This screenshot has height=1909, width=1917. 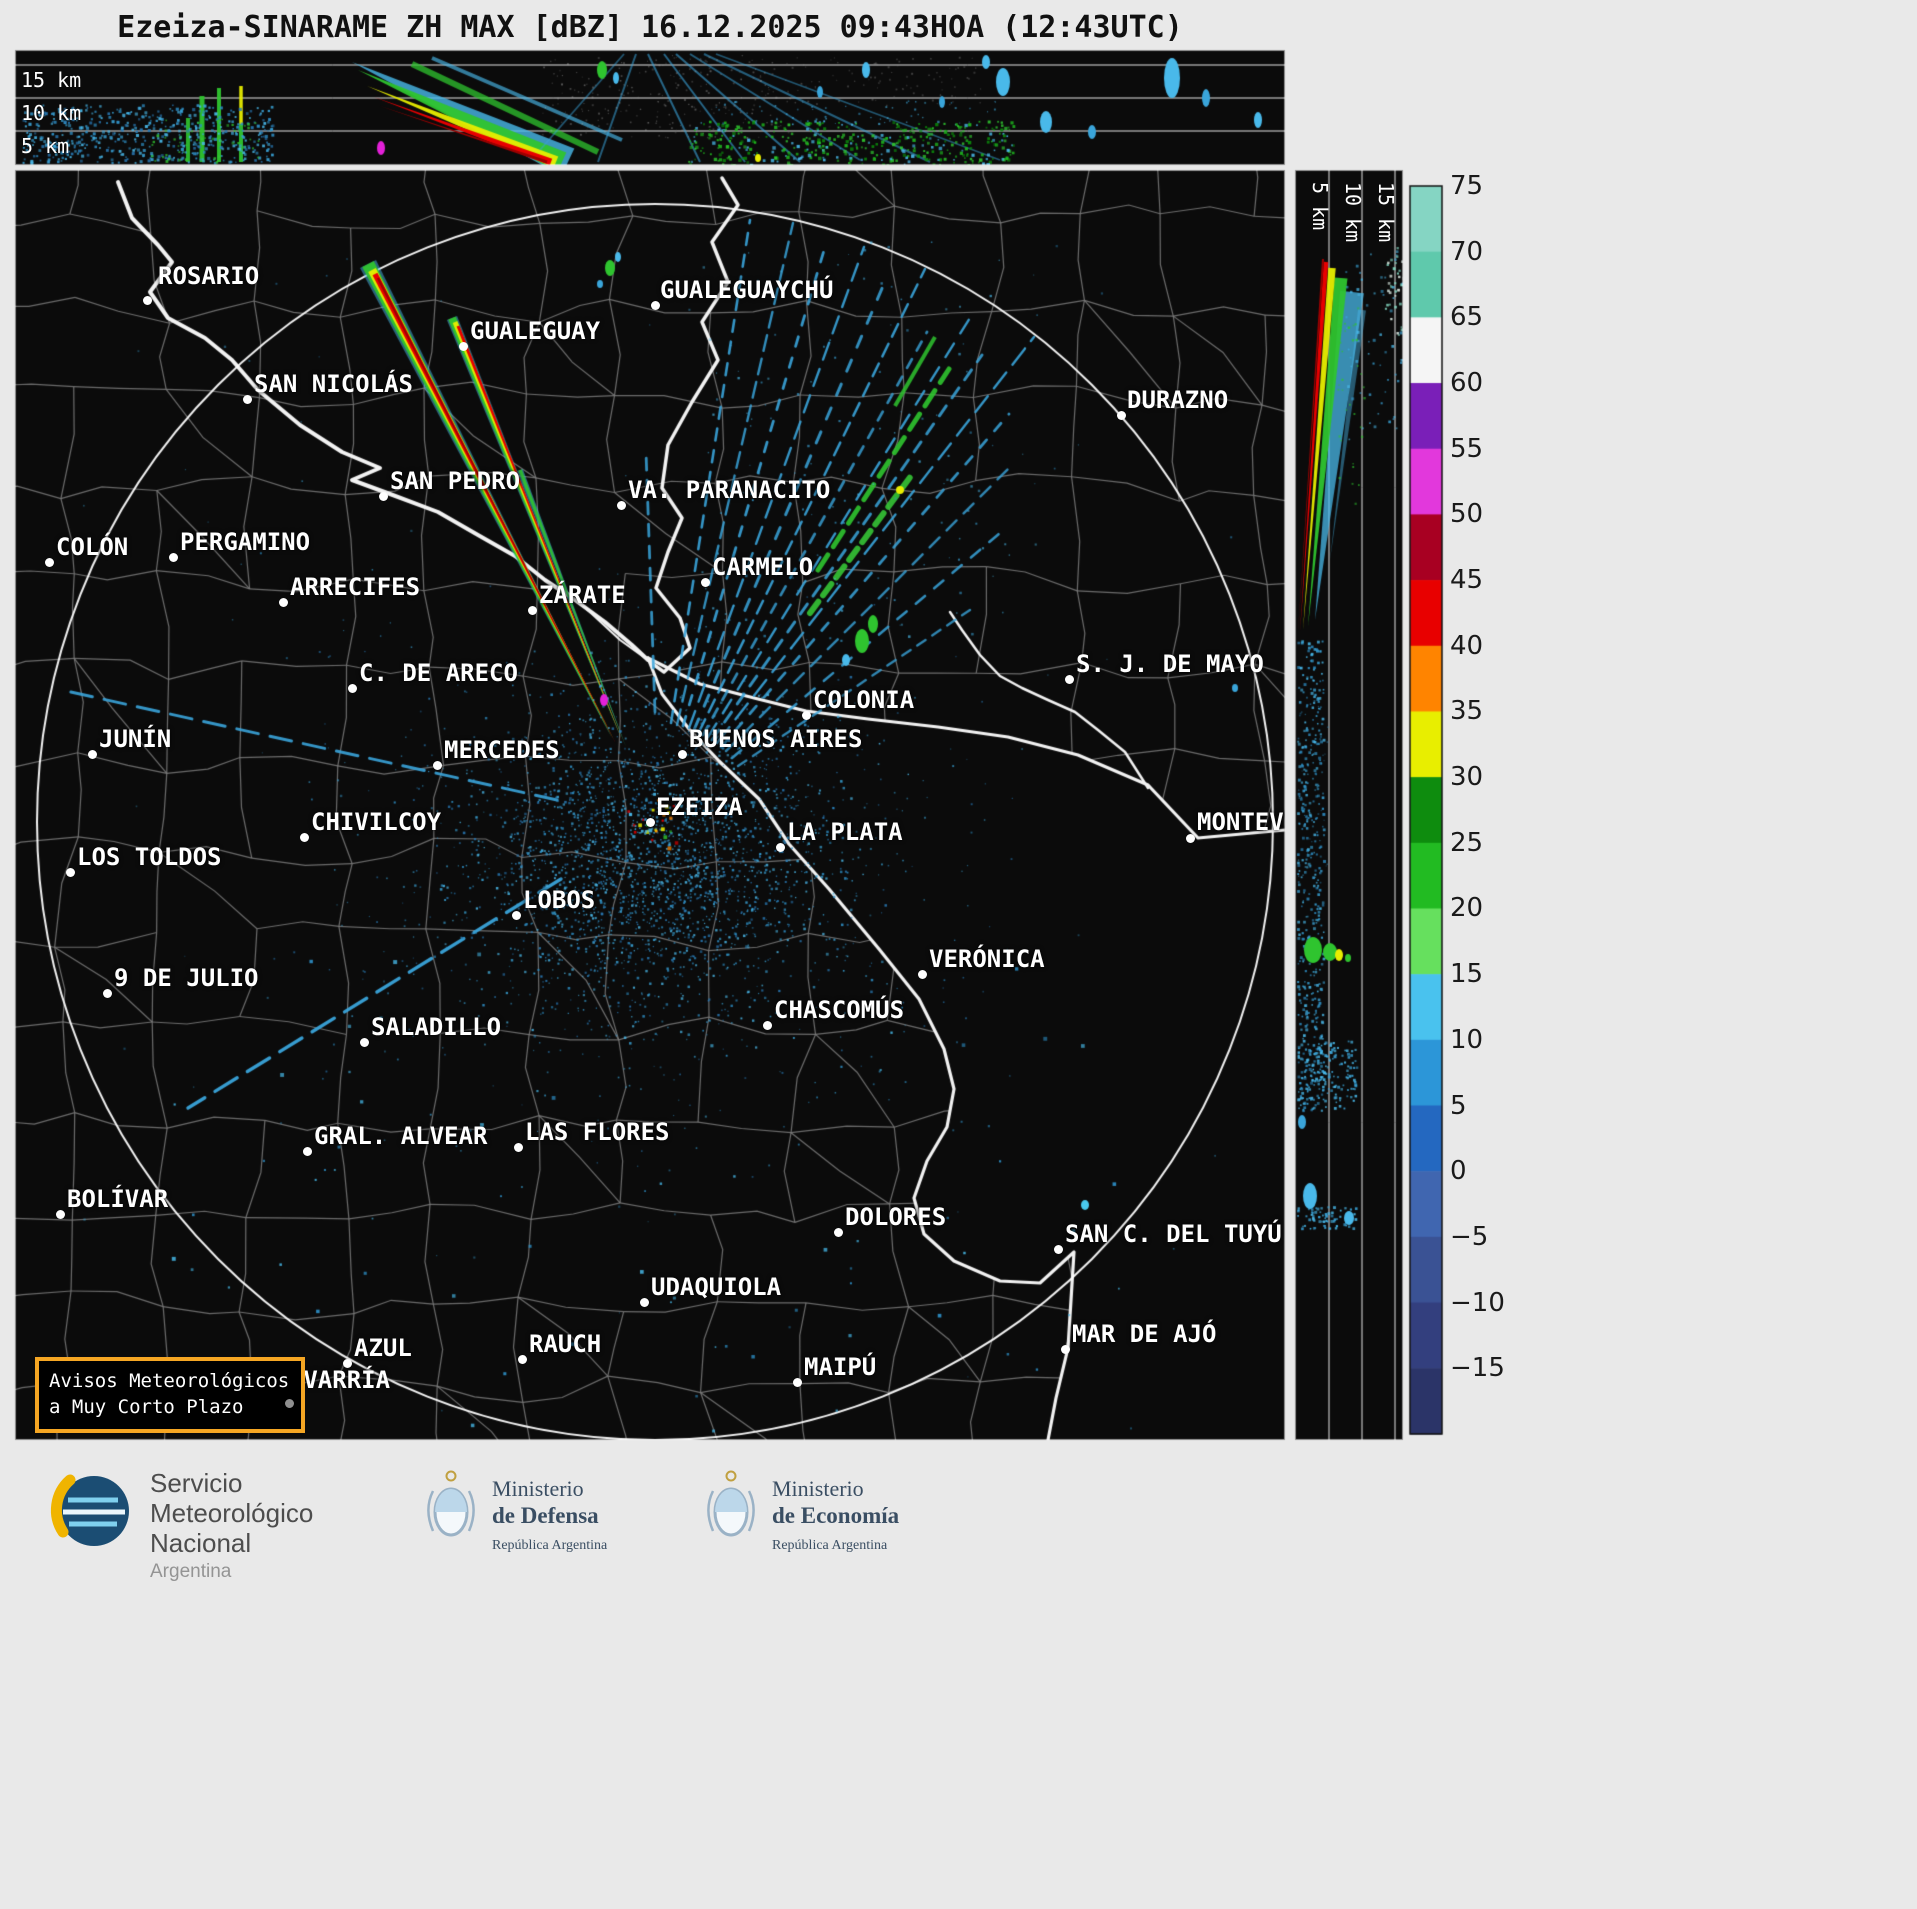 What do you see at coordinates (1467, 251) in the screenshot?
I see `colorbar-tick-label: 70` at bounding box center [1467, 251].